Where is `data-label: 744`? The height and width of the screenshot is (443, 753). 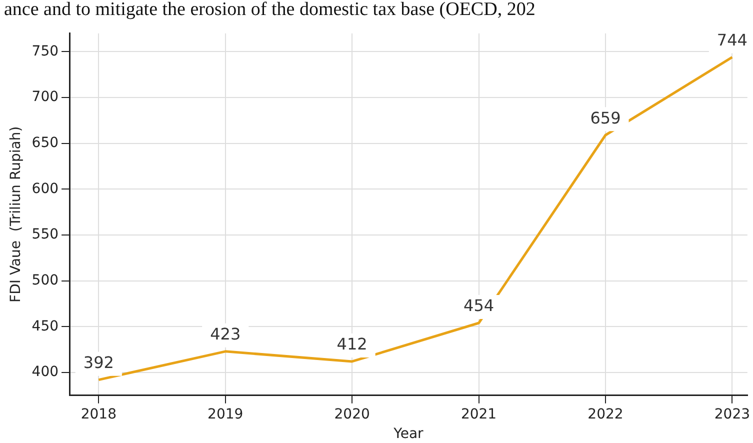
data-label: 744 is located at coordinates (732, 40).